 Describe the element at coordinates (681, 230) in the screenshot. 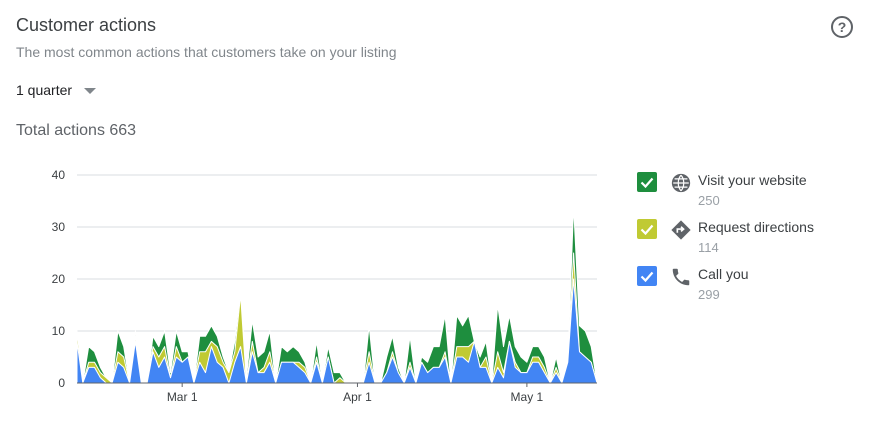

I see `directions-icon` at that location.